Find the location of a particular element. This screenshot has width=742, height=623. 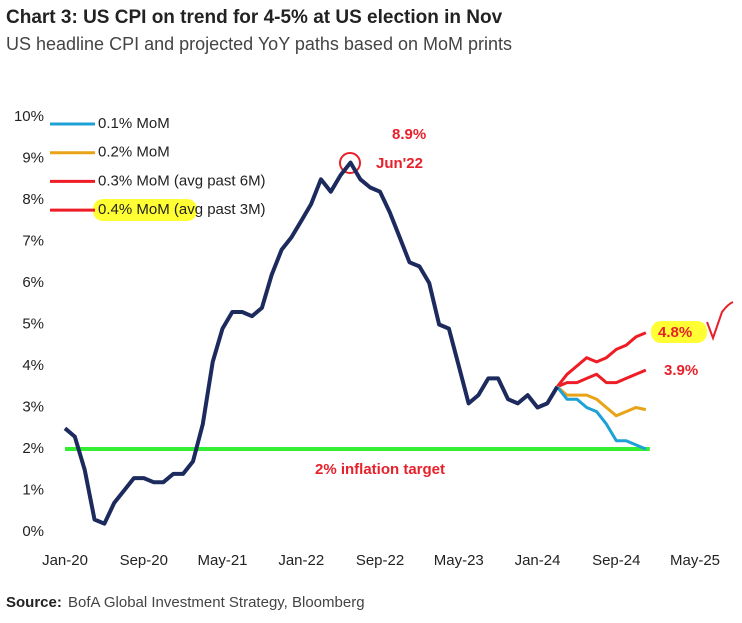

y-tick-label: 8% is located at coordinates (33, 199).